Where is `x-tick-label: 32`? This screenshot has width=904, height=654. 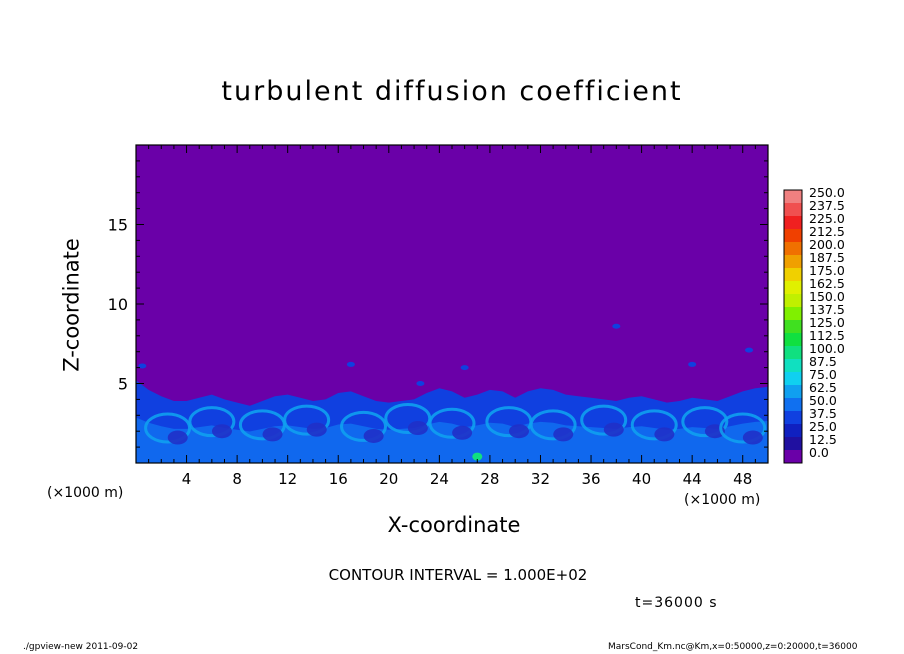
x-tick-label: 32 is located at coordinates (540, 479).